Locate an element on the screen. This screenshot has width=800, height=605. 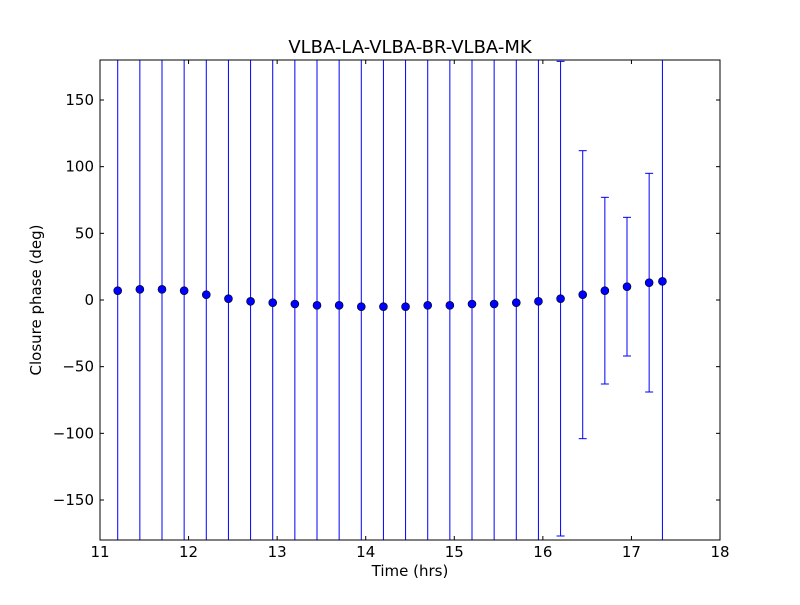
y-tick-label: −100 is located at coordinates (73, 433).